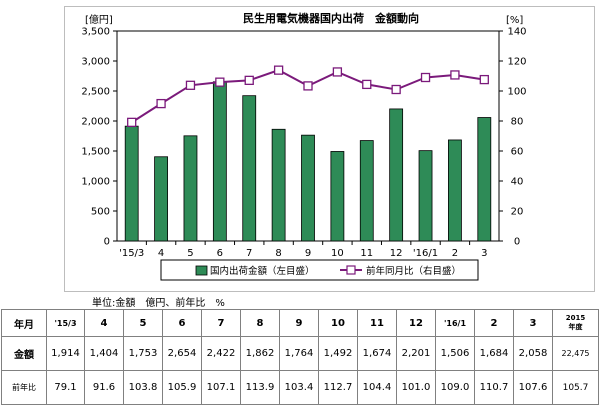 This screenshot has width=600, height=410. I want to click on x-tick-label: 7, so click(249, 253).